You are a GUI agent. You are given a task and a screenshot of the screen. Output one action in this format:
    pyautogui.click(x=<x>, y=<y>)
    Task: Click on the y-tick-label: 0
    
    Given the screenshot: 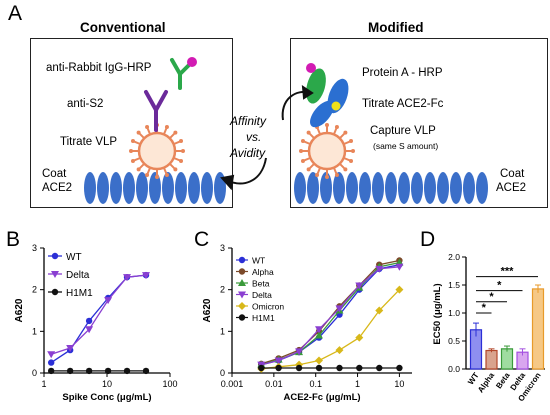 What is the action you would take?
    pyautogui.click(x=34, y=373)
    